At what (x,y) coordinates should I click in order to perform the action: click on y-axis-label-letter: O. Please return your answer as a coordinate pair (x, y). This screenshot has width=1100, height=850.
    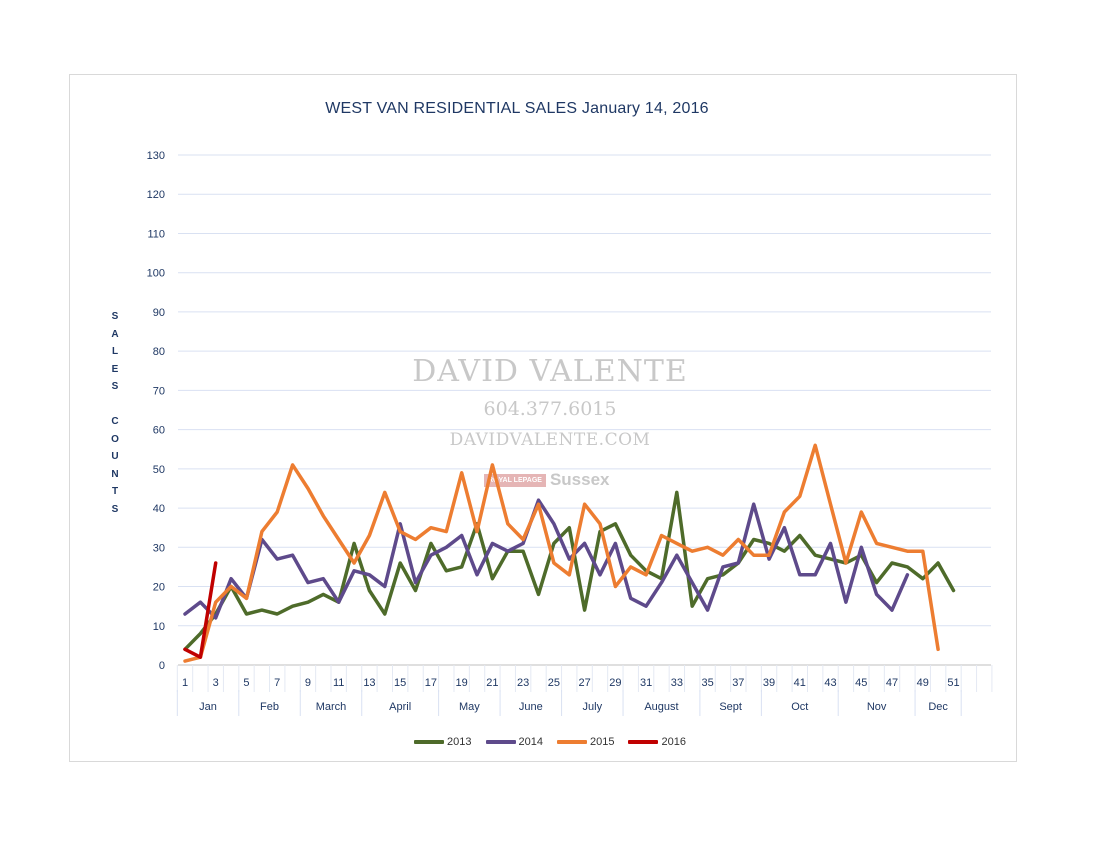
    Looking at the image, I should click on (115, 439).